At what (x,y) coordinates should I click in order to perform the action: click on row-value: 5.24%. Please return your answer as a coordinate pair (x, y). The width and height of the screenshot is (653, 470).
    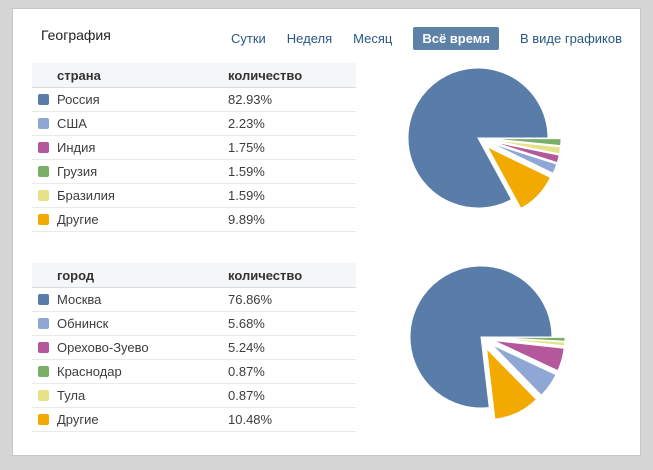
    Looking at the image, I should click on (246, 347).